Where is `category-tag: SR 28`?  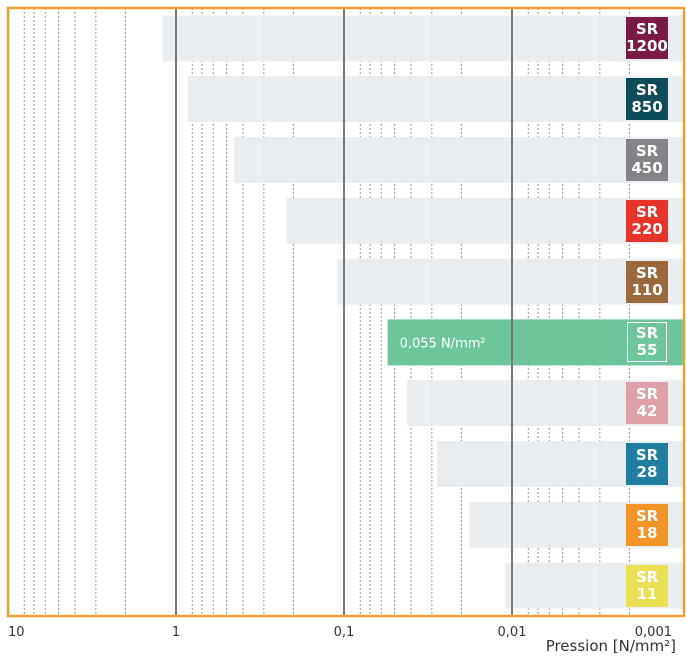
category-tag: SR 28 is located at coordinates (647, 464).